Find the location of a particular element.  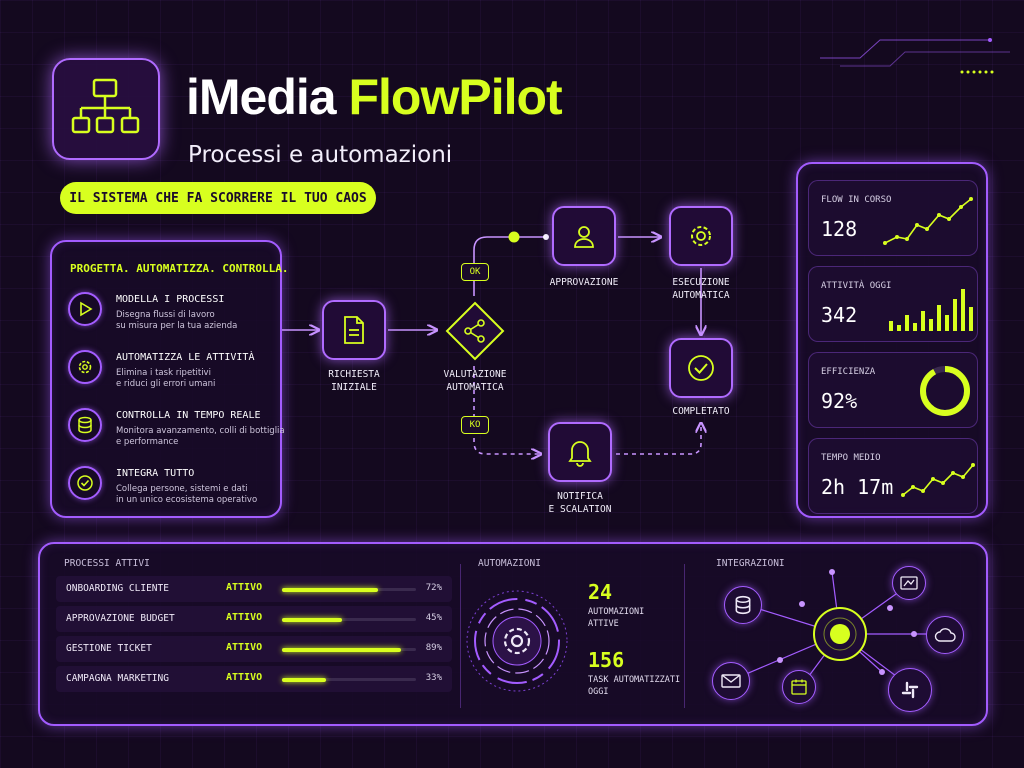

feature-title: CONTROLLA IN TEMPO REALE is located at coordinates (188, 415).